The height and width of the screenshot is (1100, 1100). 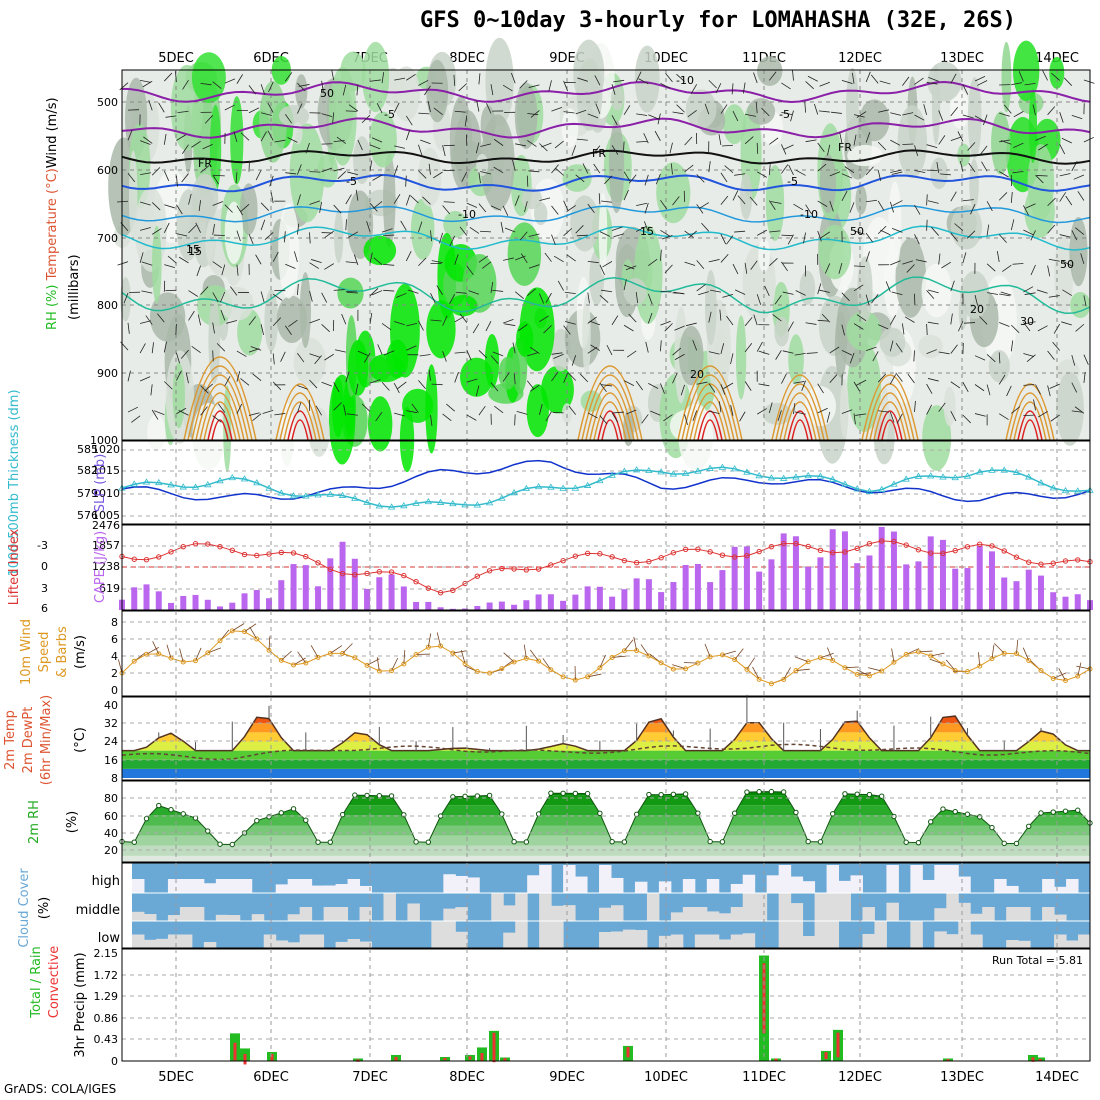 What do you see at coordinates (606, 738) in the screenshot?
I see `temp-frame` at bounding box center [606, 738].